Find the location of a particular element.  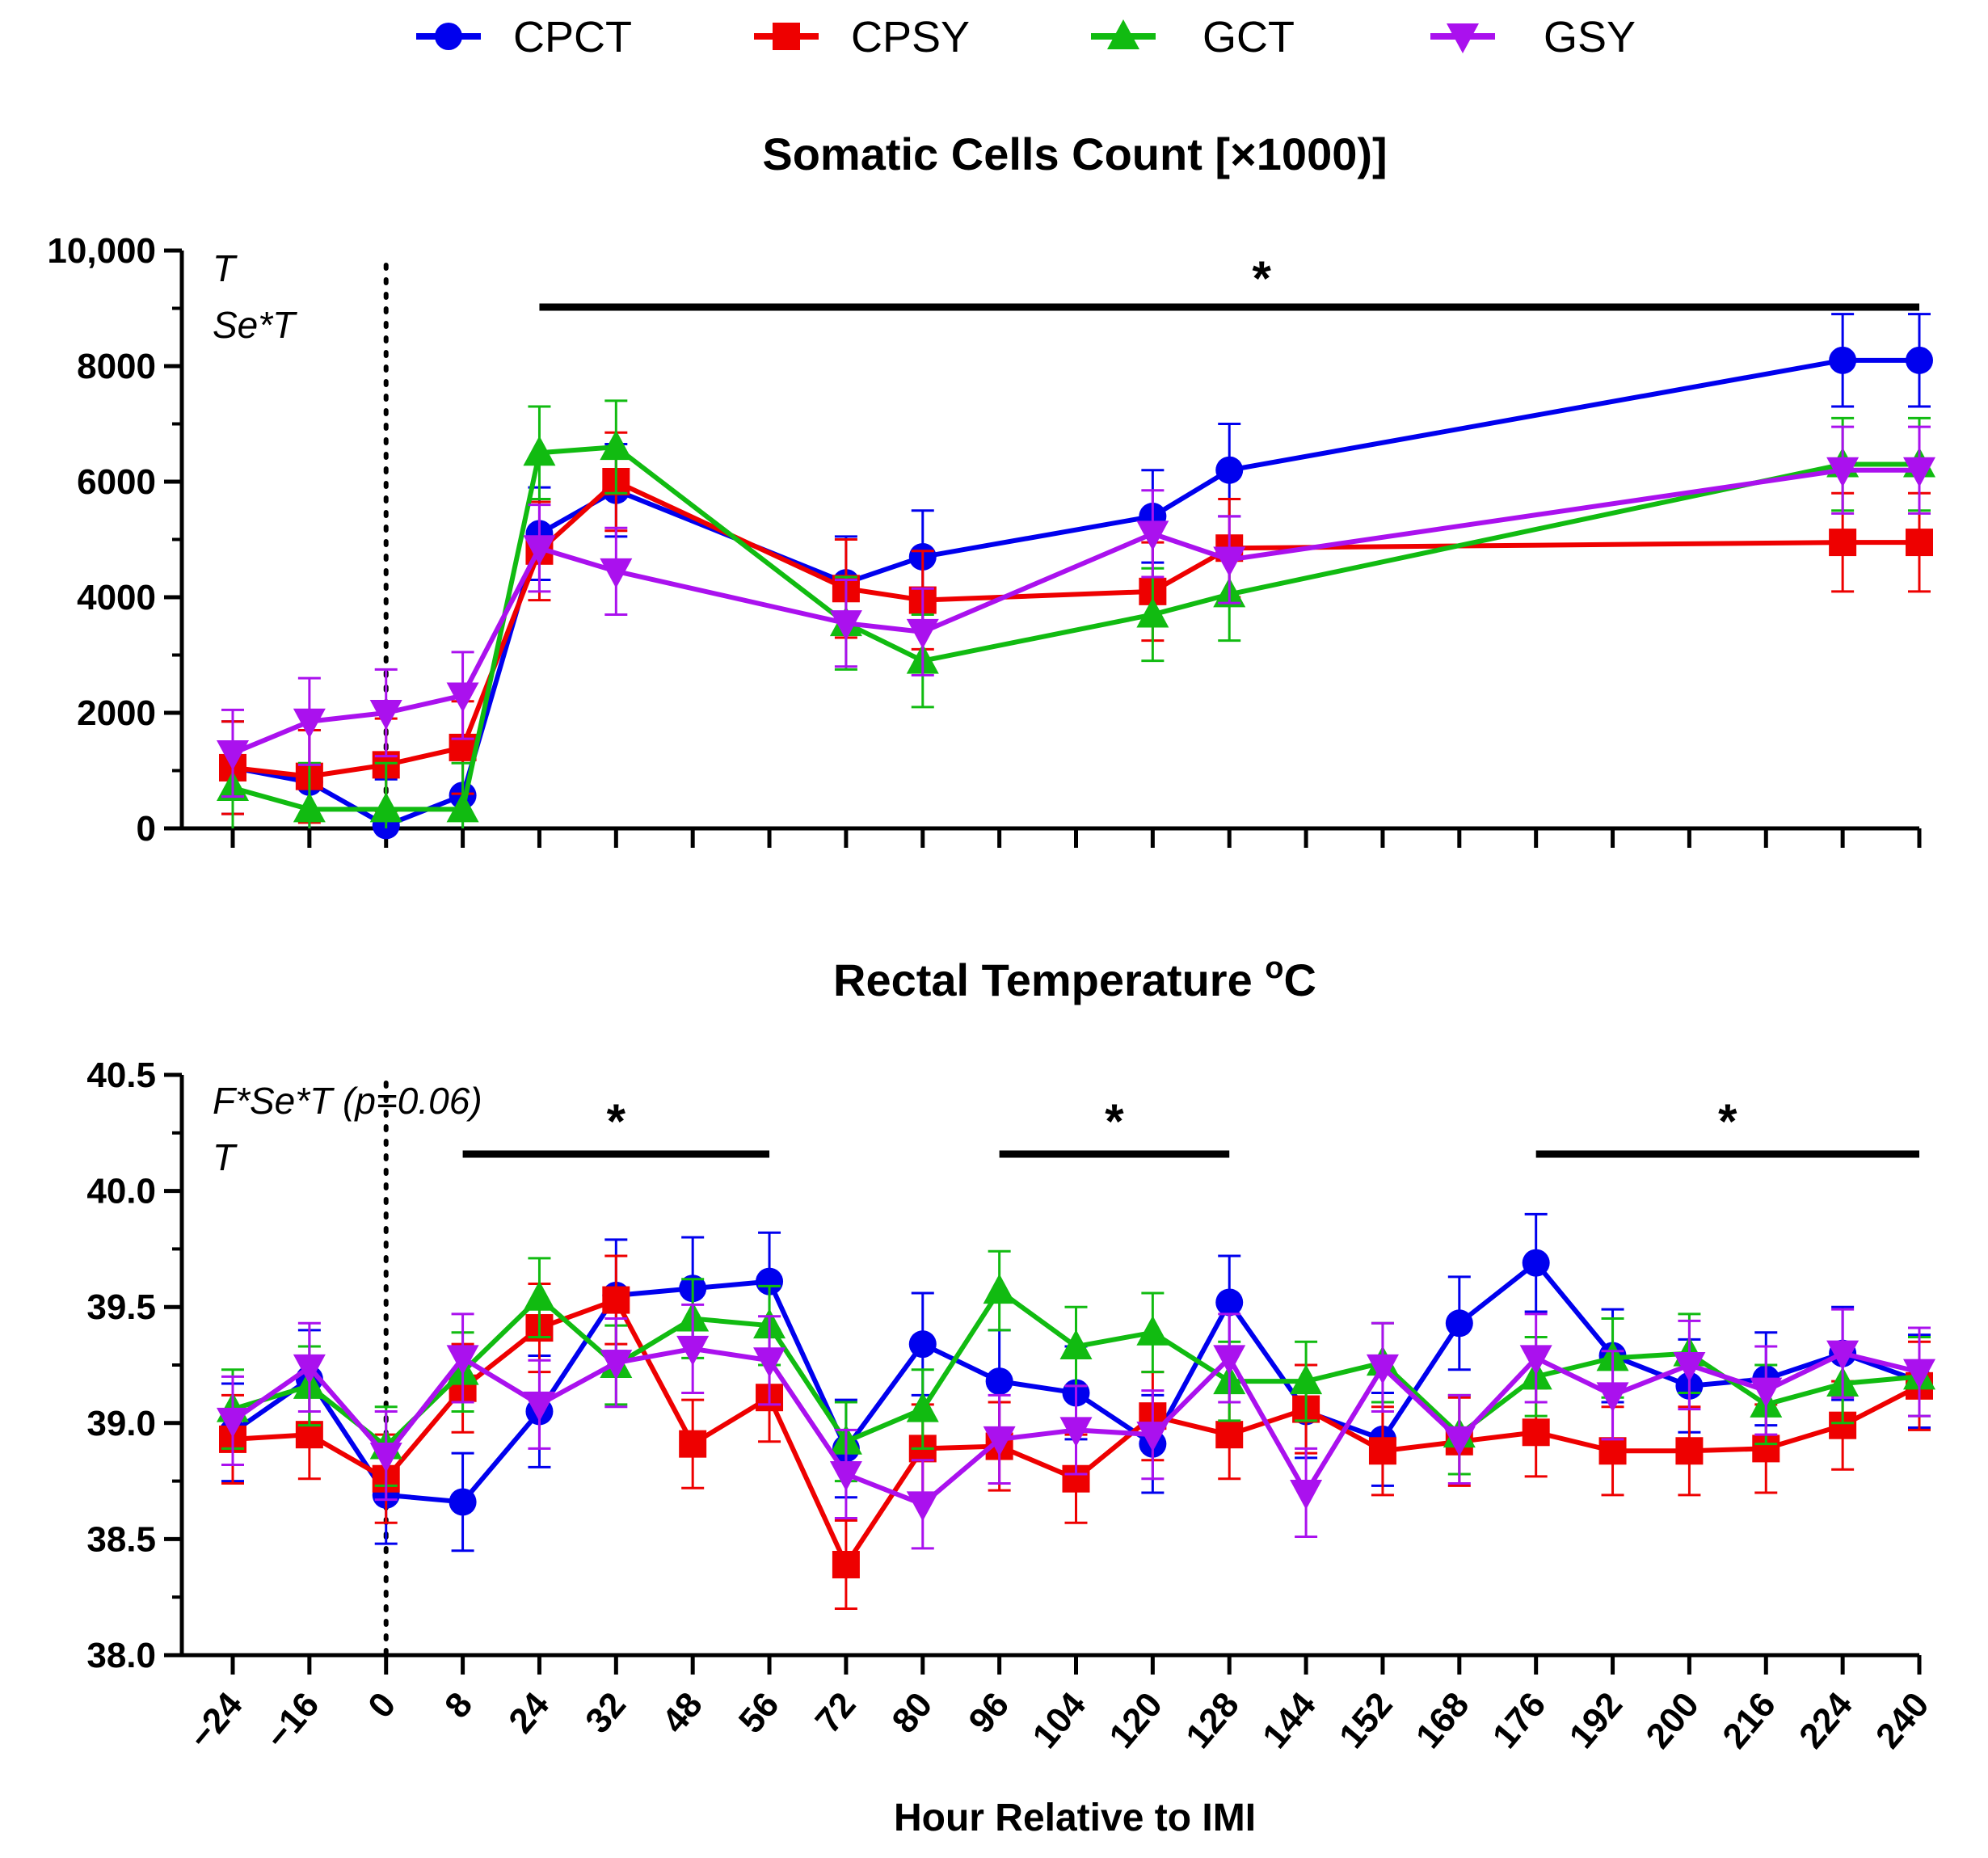

temp-x-tick-label: 224 is located at coordinates (1826, 1721).